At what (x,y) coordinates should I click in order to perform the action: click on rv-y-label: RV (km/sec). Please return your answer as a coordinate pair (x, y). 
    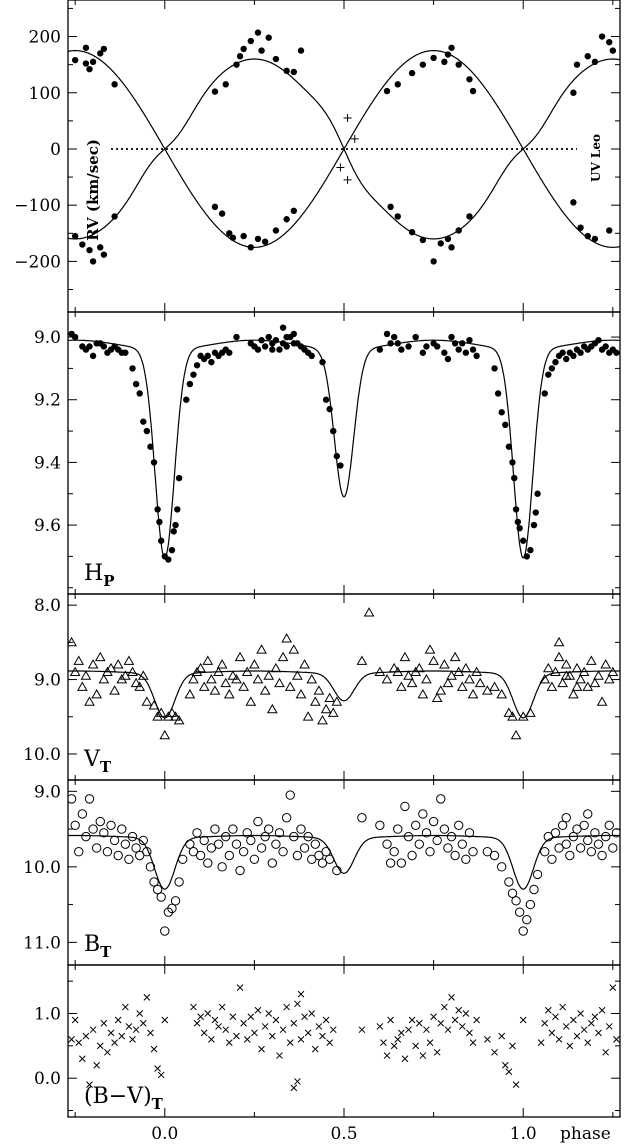
    Looking at the image, I should click on (93, 190).